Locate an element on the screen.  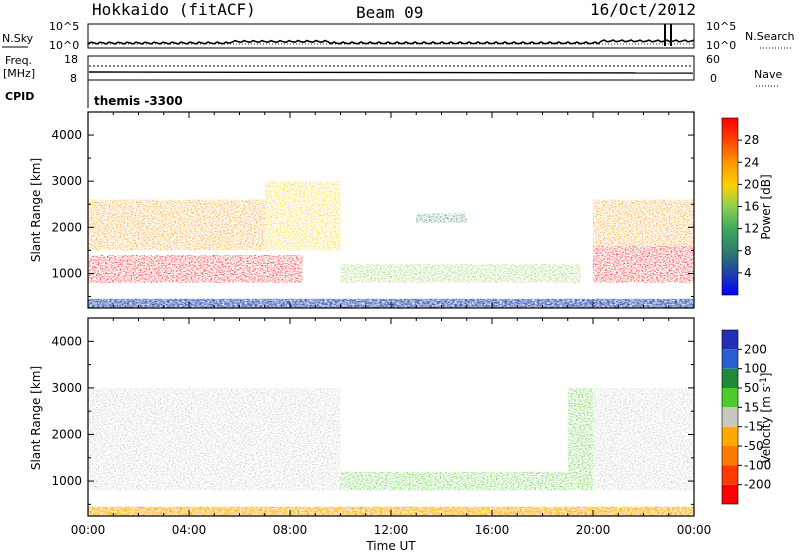
freq-unit: [MHz] is located at coordinates (19, 73).